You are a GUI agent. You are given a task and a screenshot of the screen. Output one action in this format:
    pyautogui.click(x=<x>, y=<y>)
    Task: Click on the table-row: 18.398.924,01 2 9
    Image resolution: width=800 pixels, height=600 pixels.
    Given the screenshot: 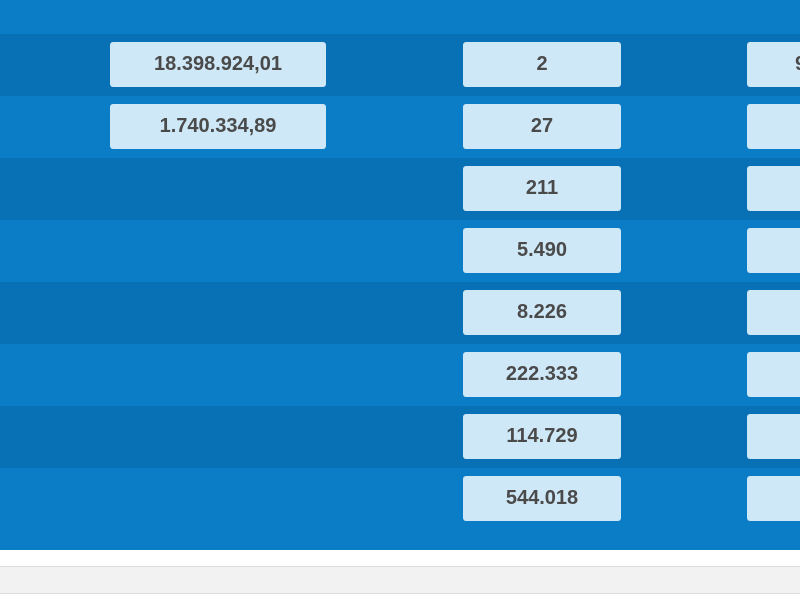 What is the action you would take?
    pyautogui.click(x=400, y=65)
    